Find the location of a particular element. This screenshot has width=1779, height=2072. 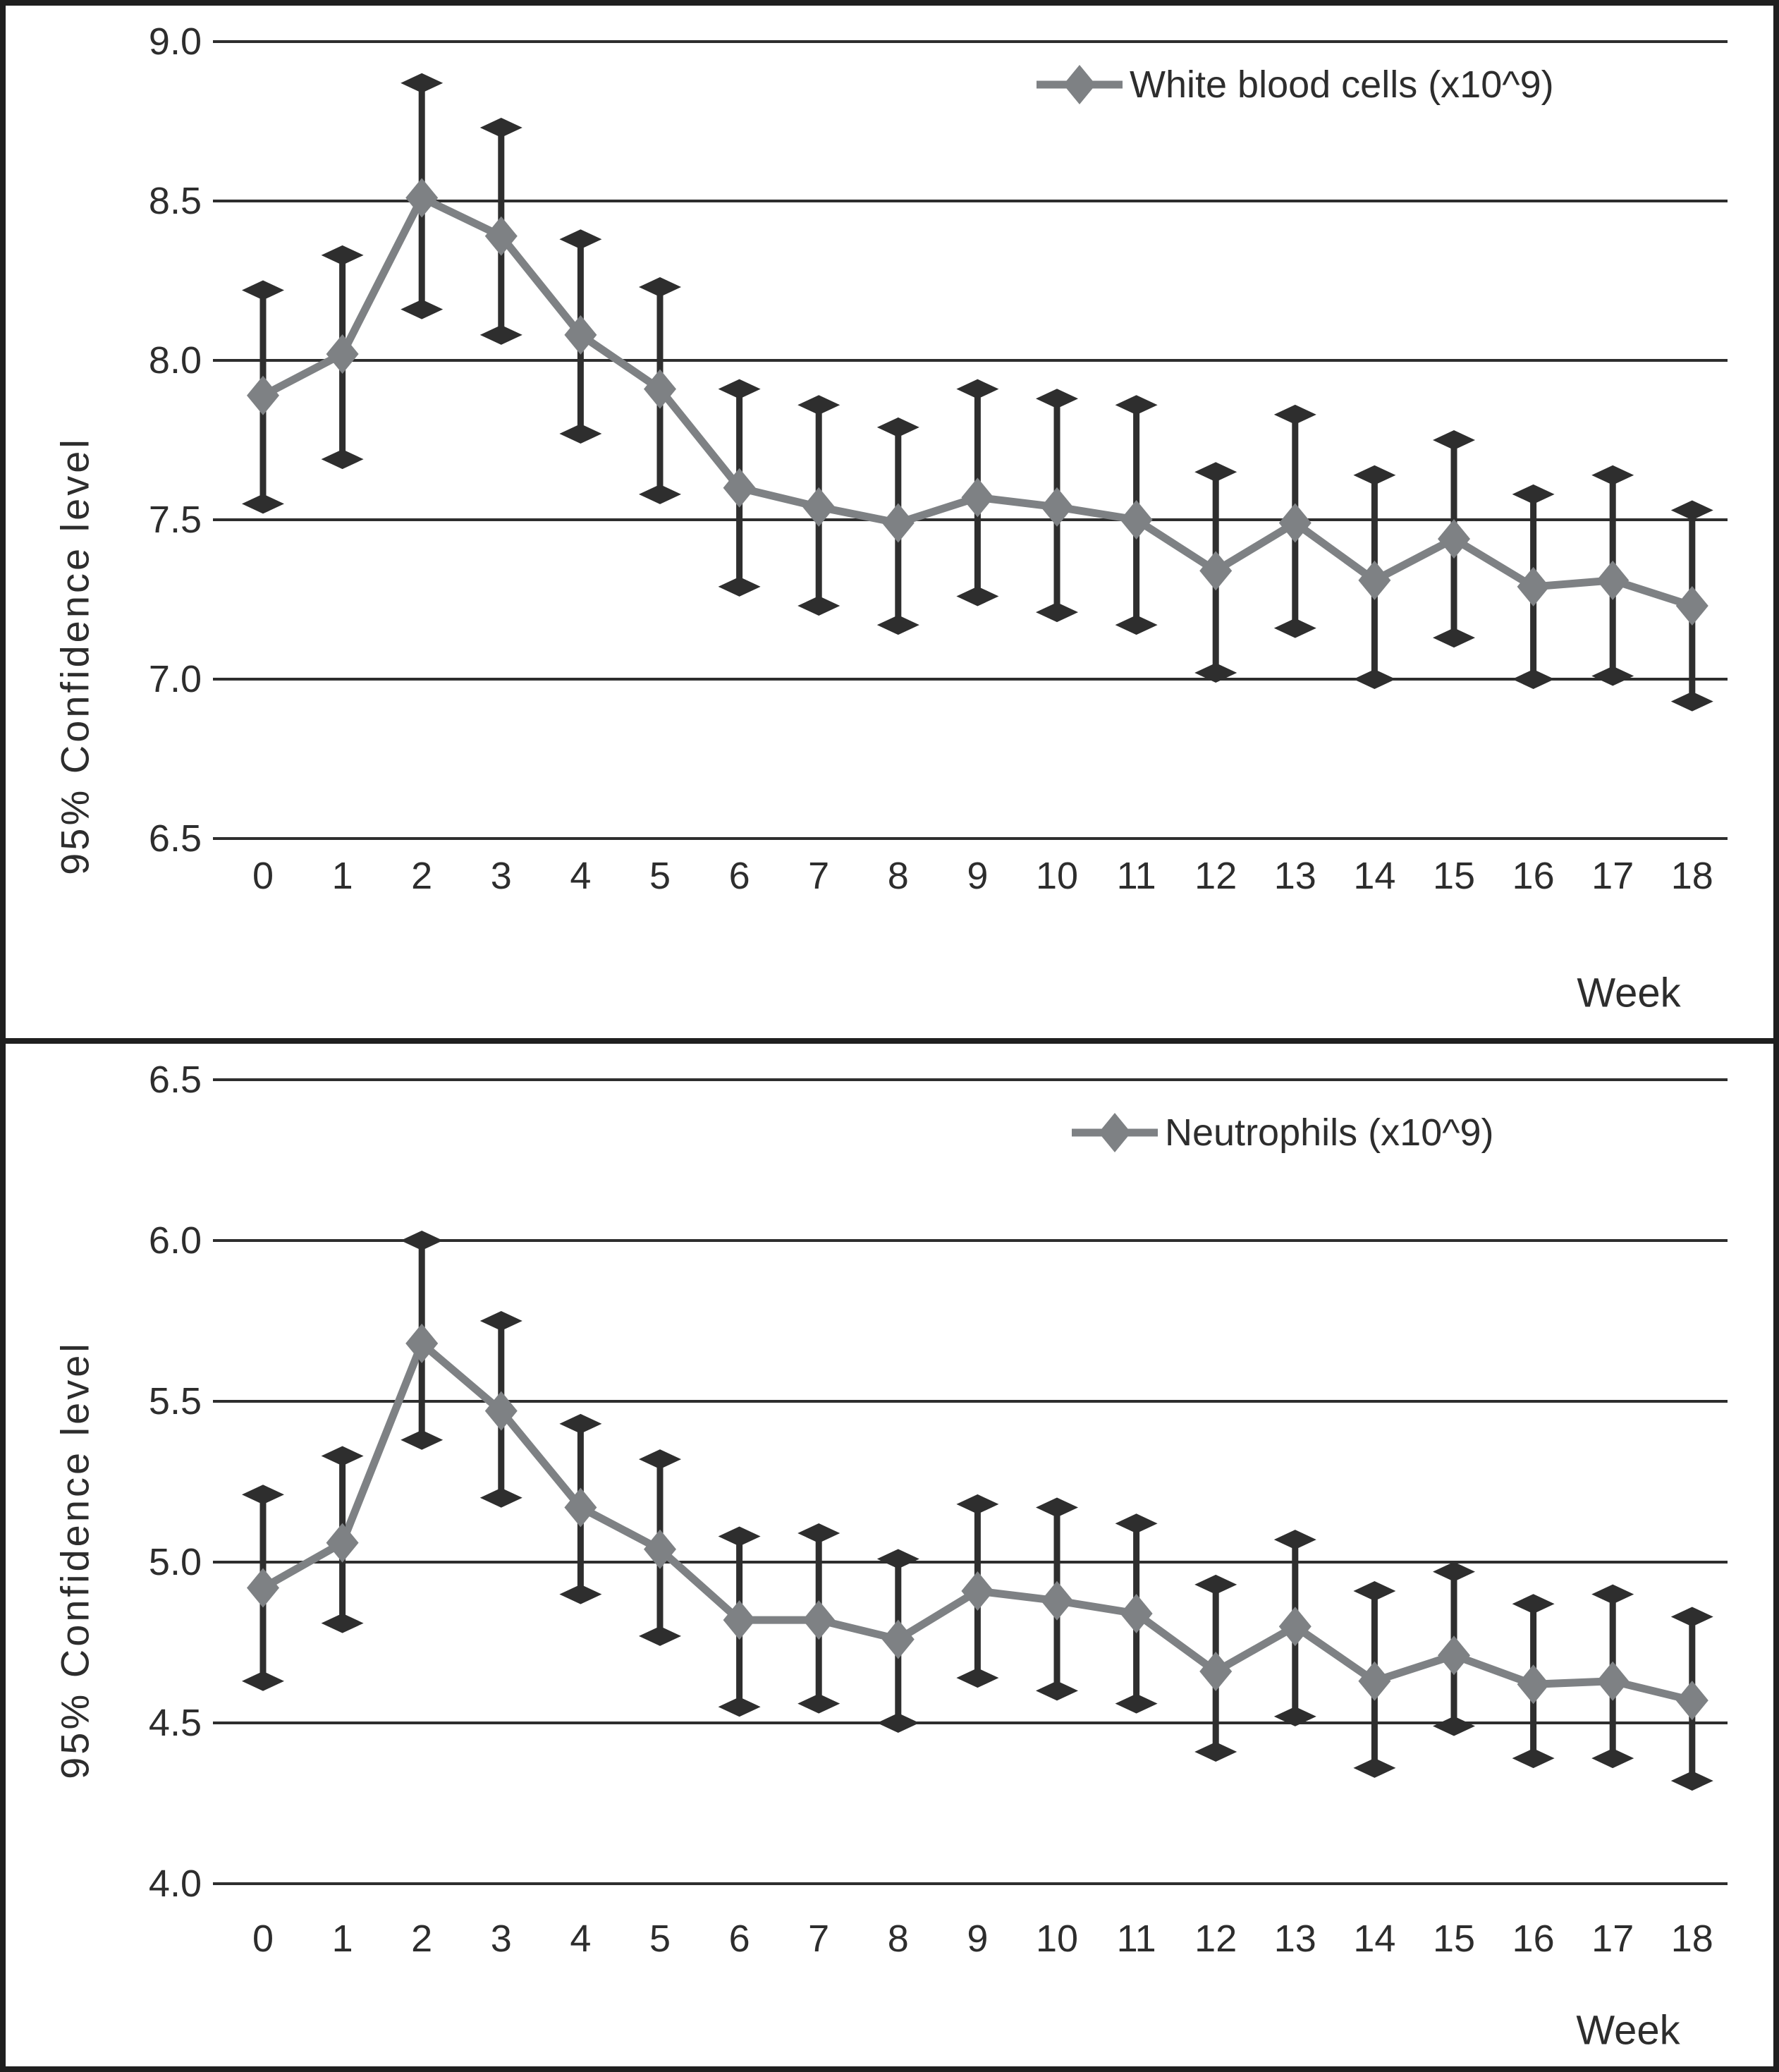

x-tick-label: 5 is located at coordinates (660, 1939).